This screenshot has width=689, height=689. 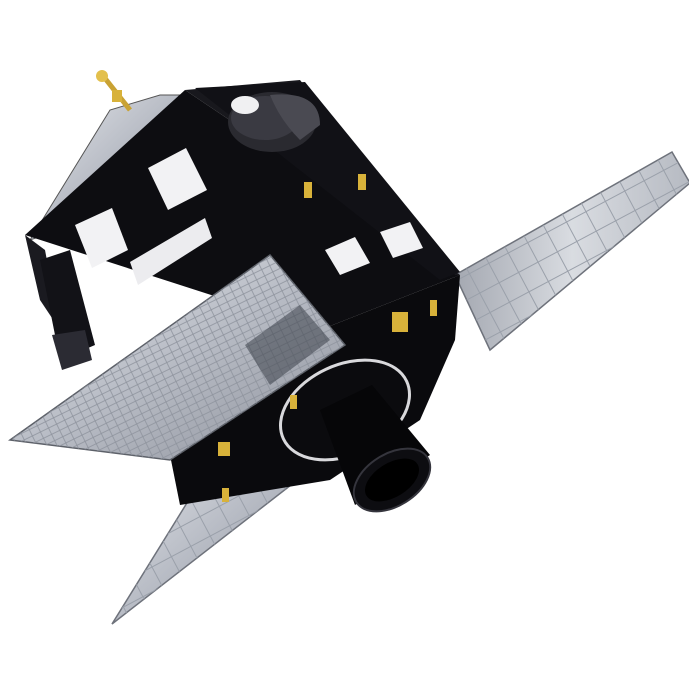 I want to click on top-instrument, so click(x=274, y=122).